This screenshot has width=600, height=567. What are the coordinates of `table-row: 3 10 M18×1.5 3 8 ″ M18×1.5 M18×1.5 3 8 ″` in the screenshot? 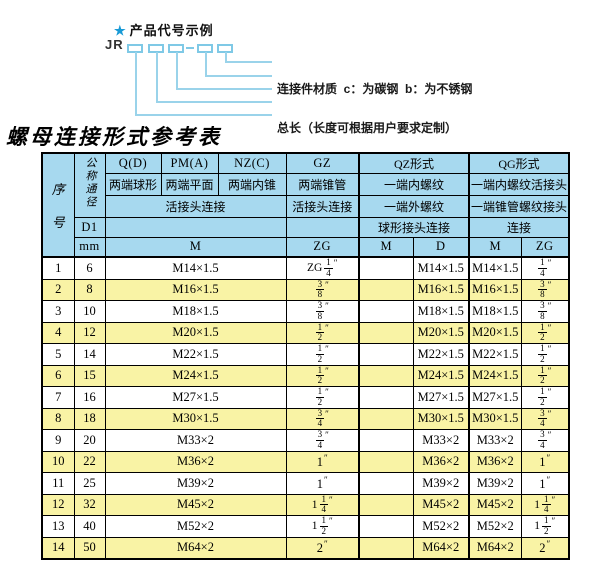 It's located at (305, 311).